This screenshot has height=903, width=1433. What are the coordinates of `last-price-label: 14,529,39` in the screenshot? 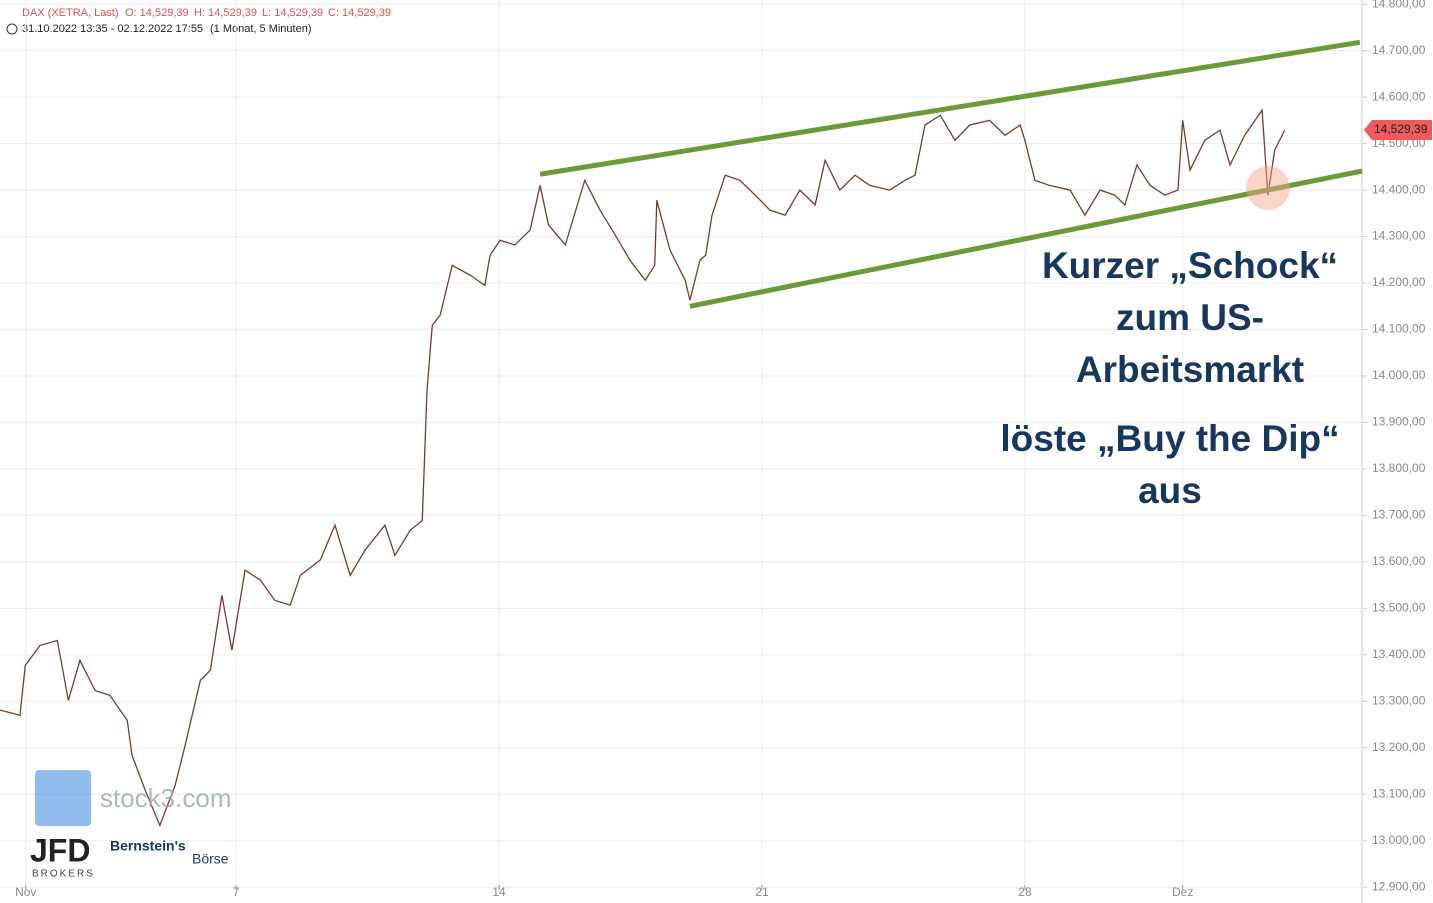 It's located at (1401, 129).